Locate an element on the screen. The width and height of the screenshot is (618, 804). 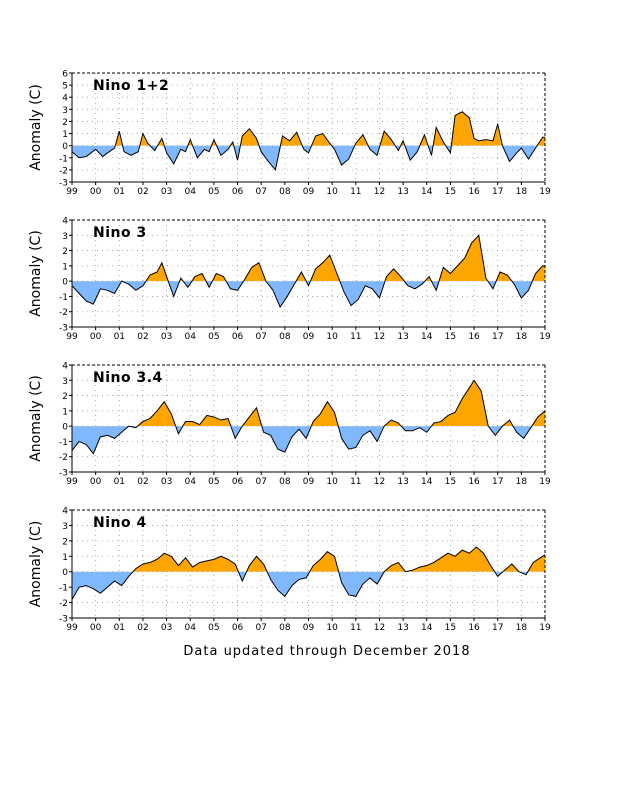
positive-anomaly-fill is located at coordinates (308, 403).